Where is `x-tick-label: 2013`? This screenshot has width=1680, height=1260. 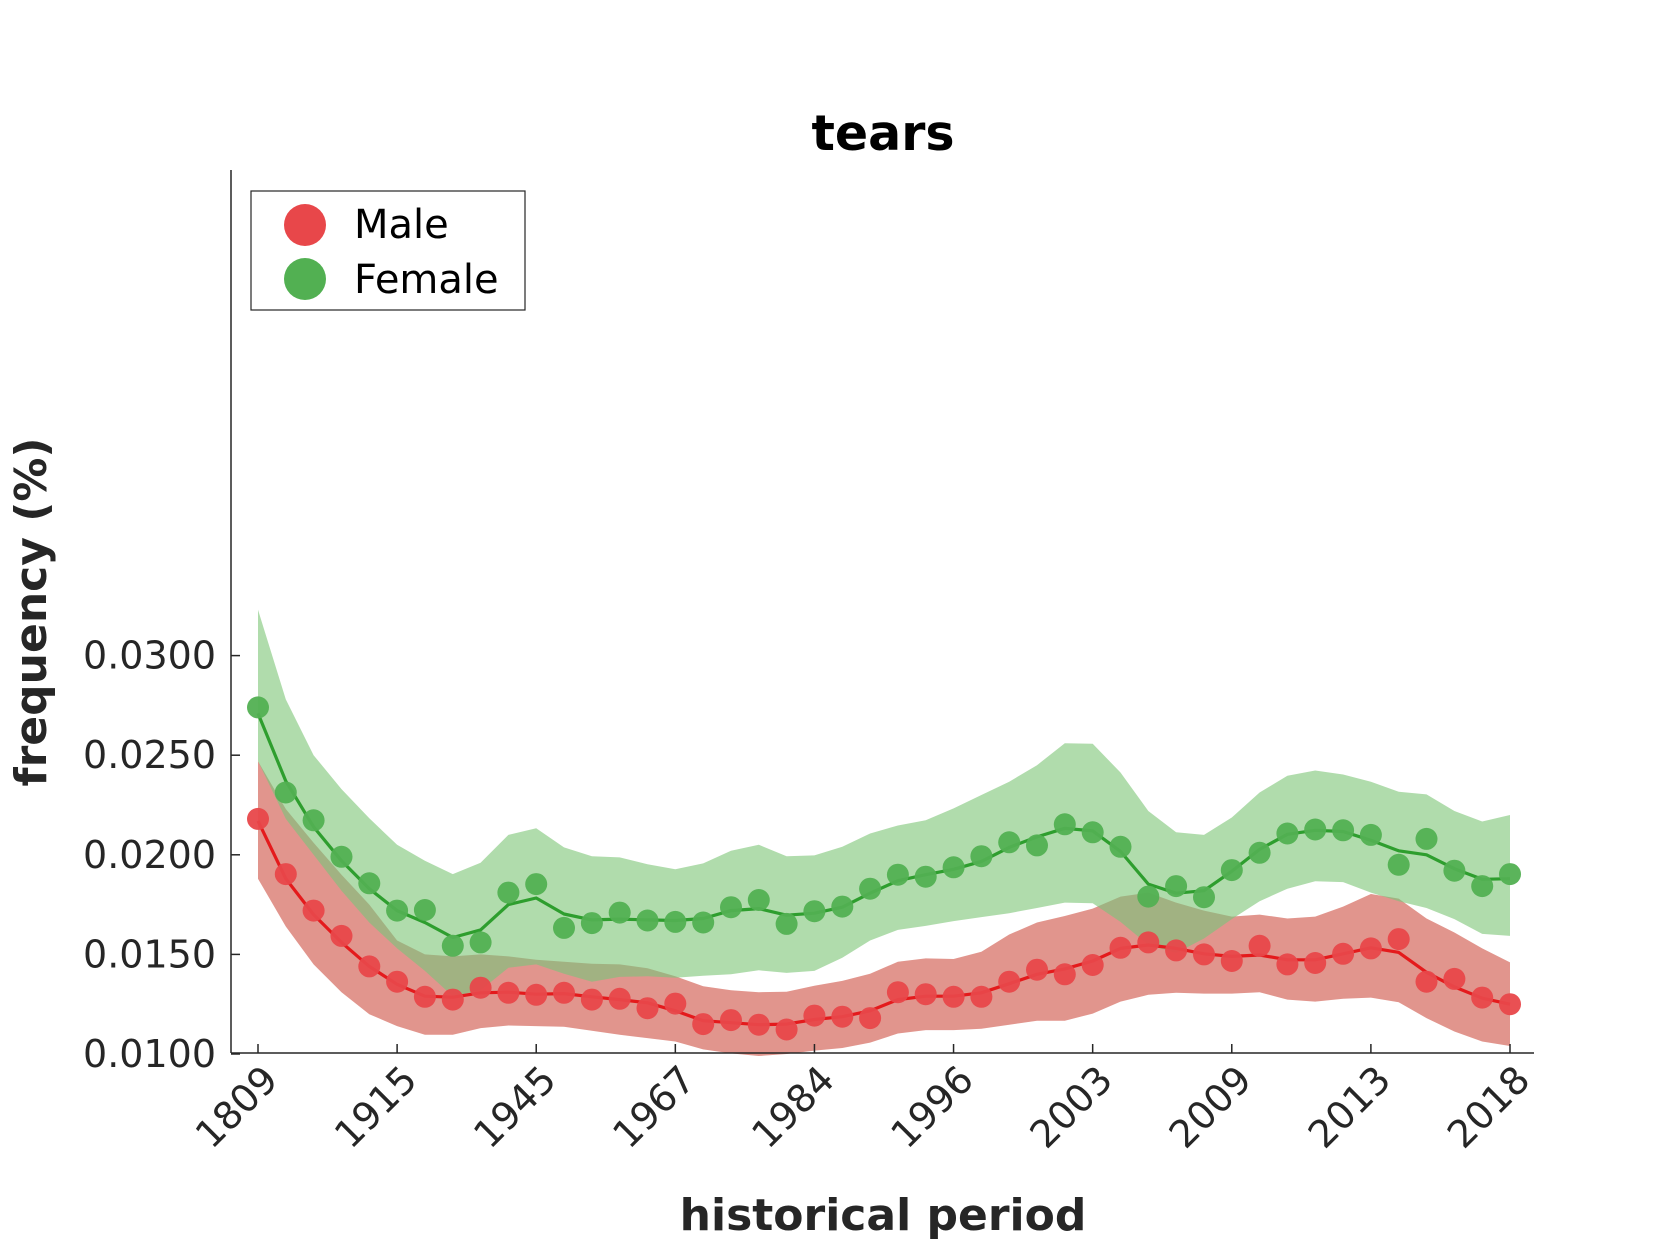 x-tick-label: 2013 is located at coordinates (1350, 1107).